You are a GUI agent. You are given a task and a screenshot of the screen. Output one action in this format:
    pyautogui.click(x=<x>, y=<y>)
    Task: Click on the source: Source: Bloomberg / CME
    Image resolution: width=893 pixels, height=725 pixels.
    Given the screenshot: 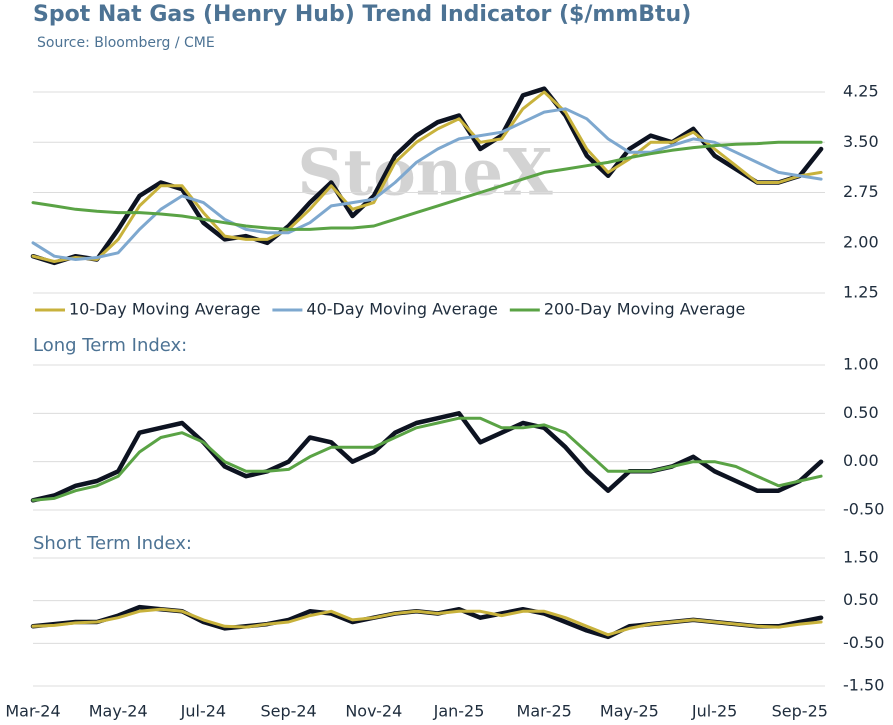 What is the action you would take?
    pyautogui.click(x=126, y=43)
    